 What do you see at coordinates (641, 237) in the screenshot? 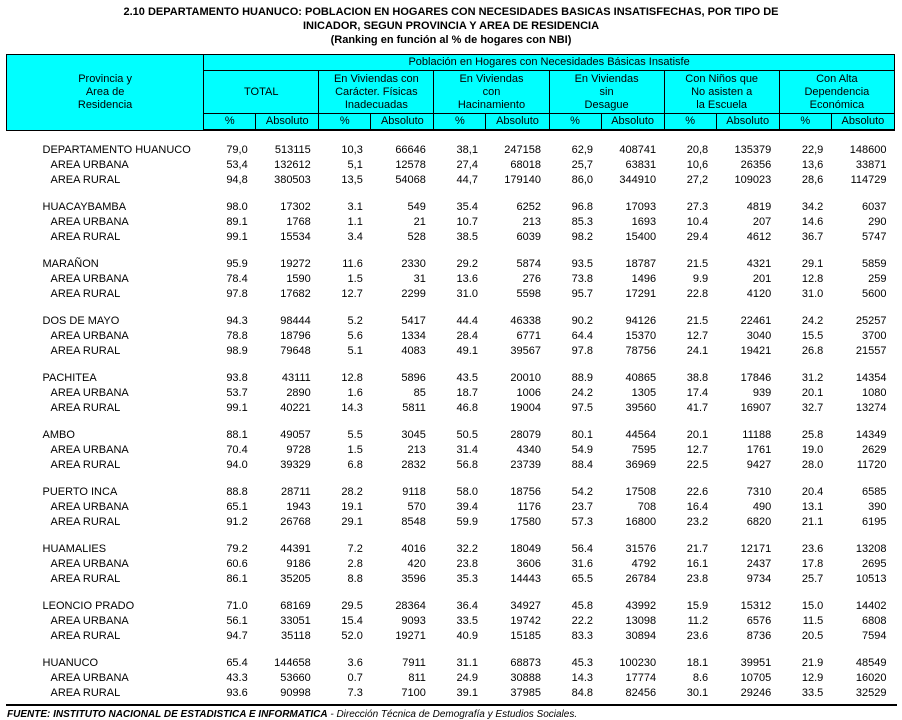
I see `cell-absoluto: 15400` at bounding box center [641, 237].